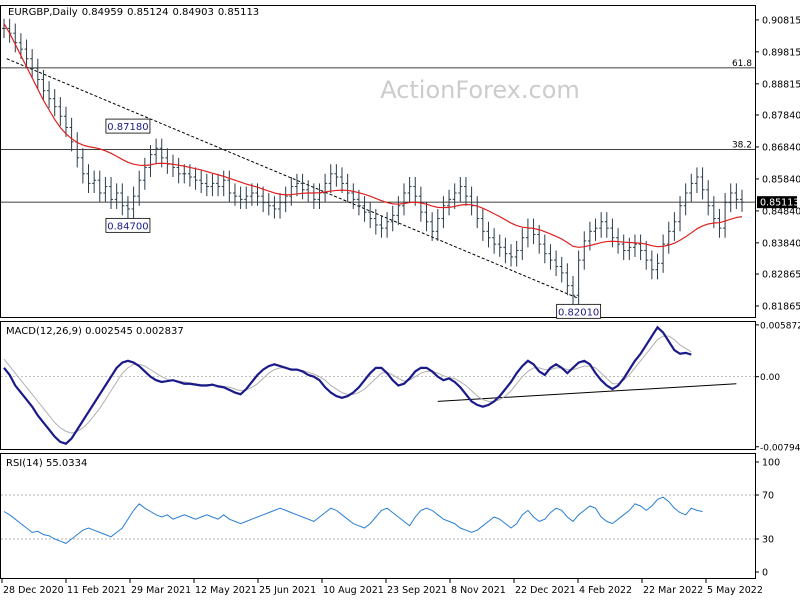 The width and height of the screenshot is (800, 600). What do you see at coordinates (781, 52) in the screenshot?
I see `price-tick-label: 0.89815` at bounding box center [781, 52].